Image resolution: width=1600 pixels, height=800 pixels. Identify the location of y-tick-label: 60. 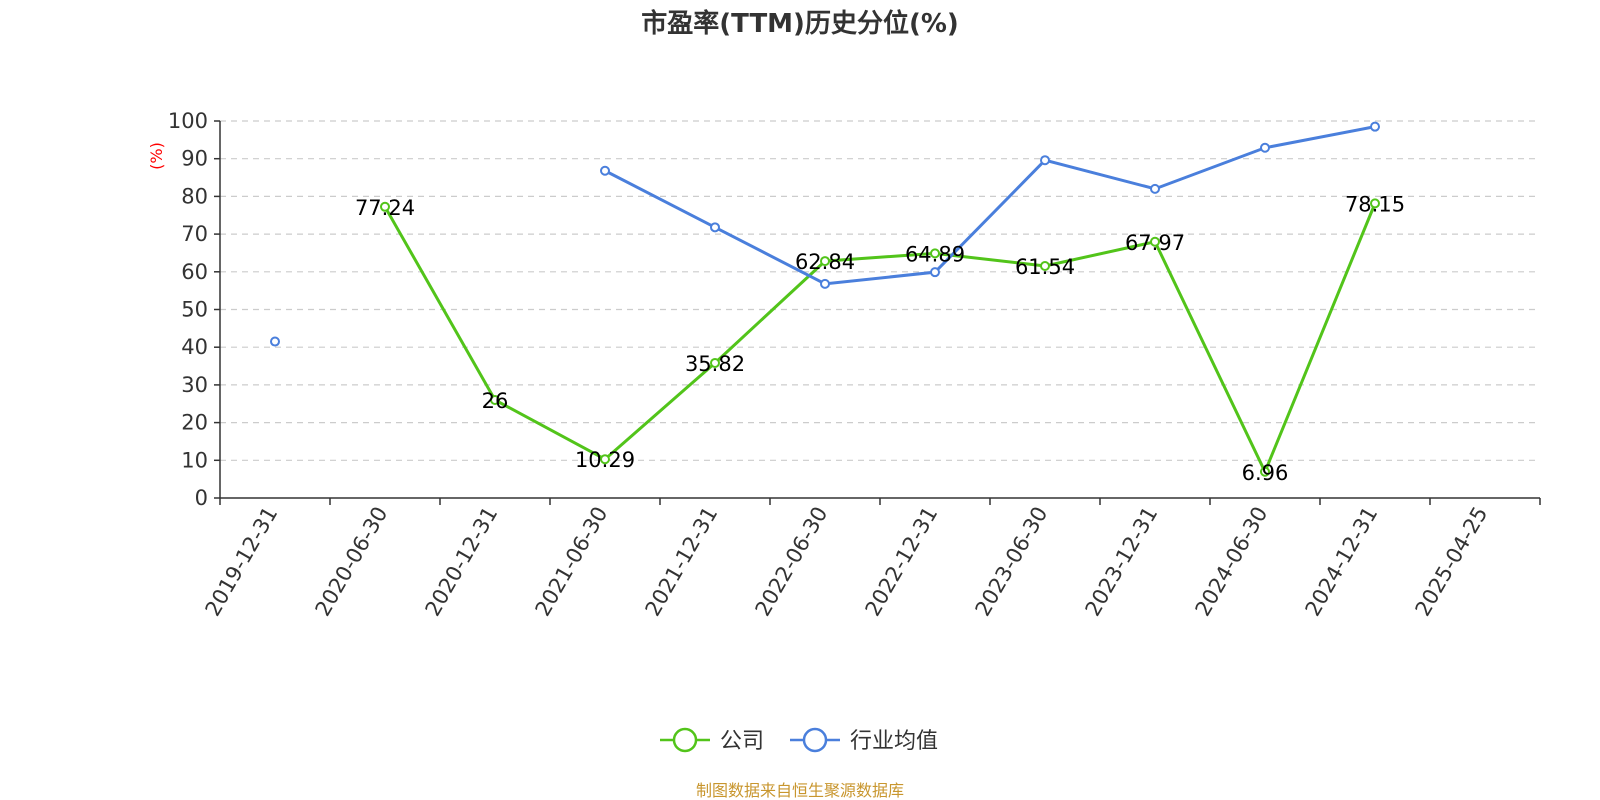
(194, 272).